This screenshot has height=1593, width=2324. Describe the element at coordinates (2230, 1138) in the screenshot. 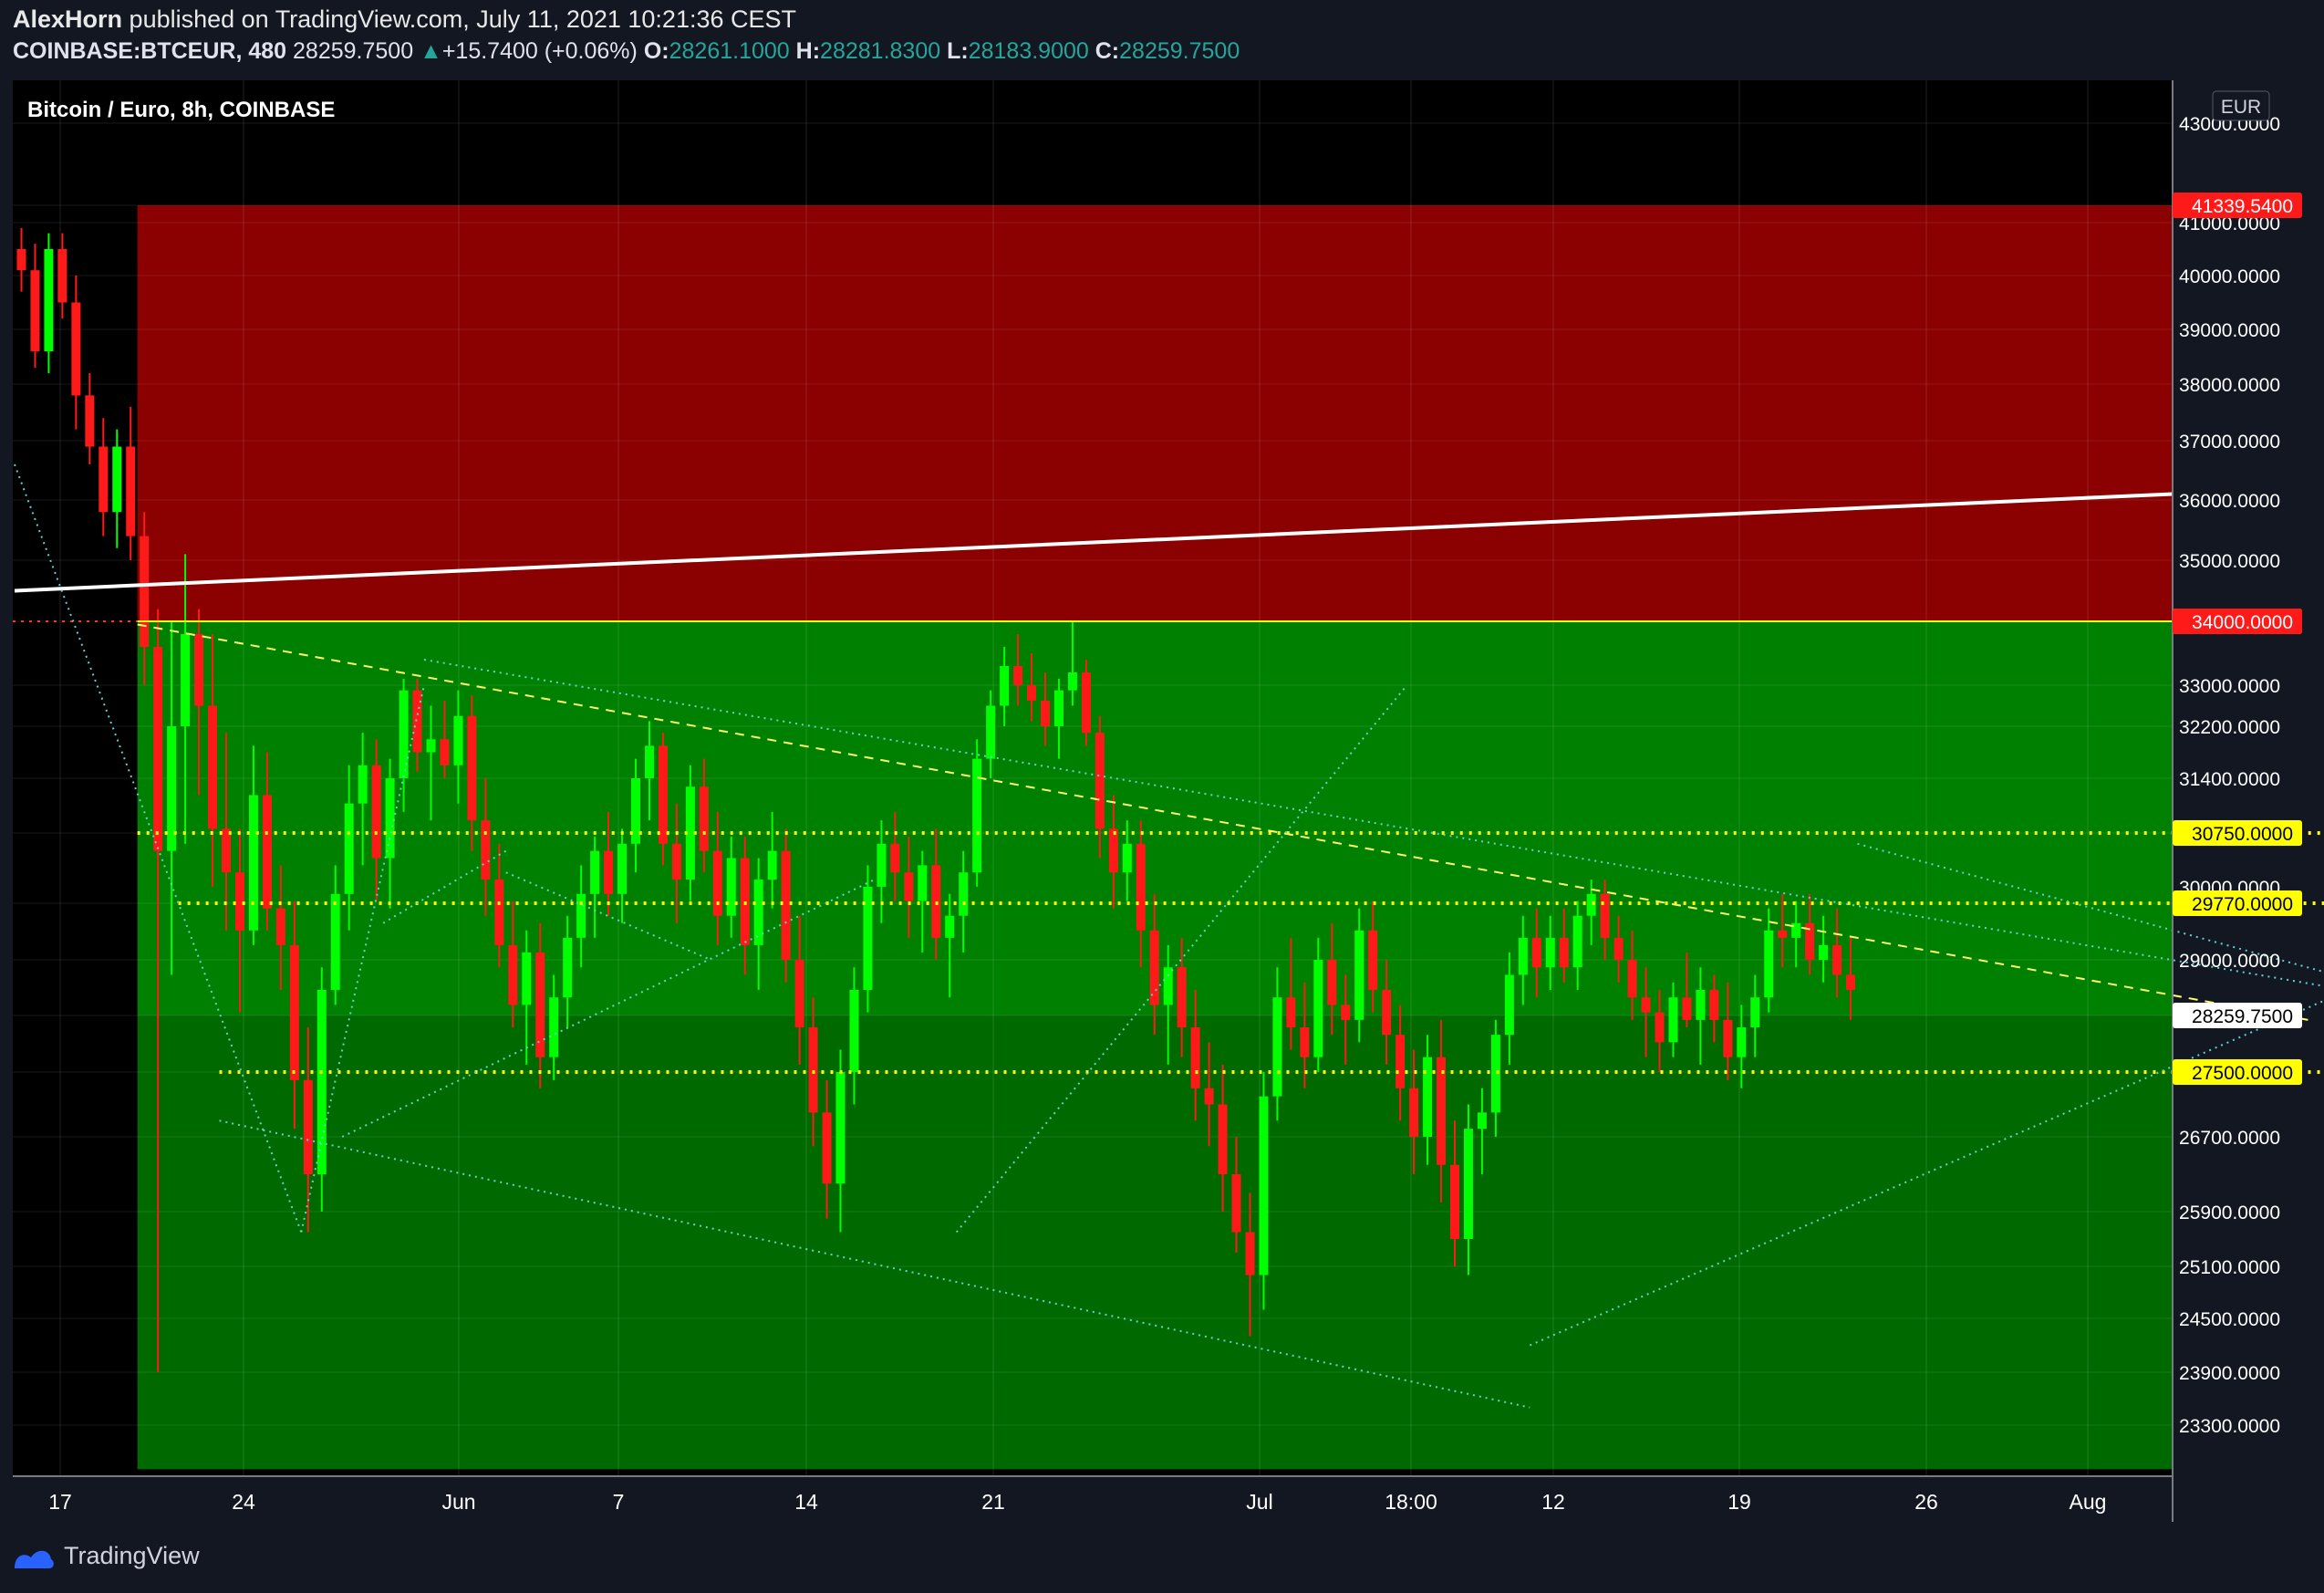

I see `y-tick-label: 26700.0000` at that location.